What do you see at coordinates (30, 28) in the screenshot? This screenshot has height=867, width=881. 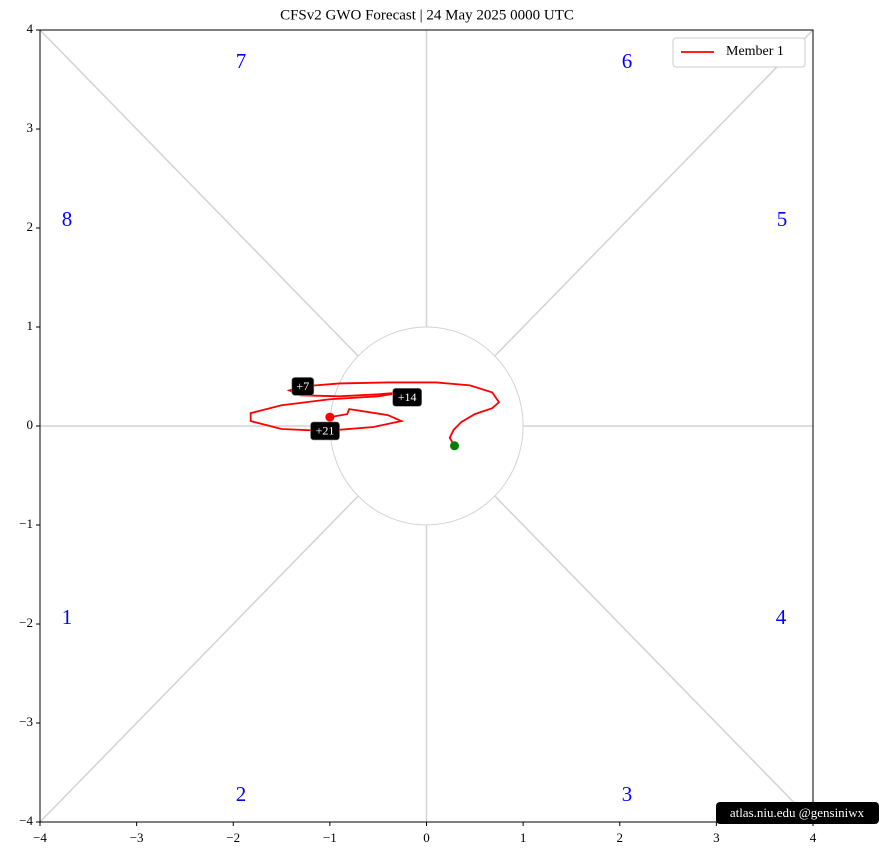 I see `y-tick-label: 4` at bounding box center [30, 28].